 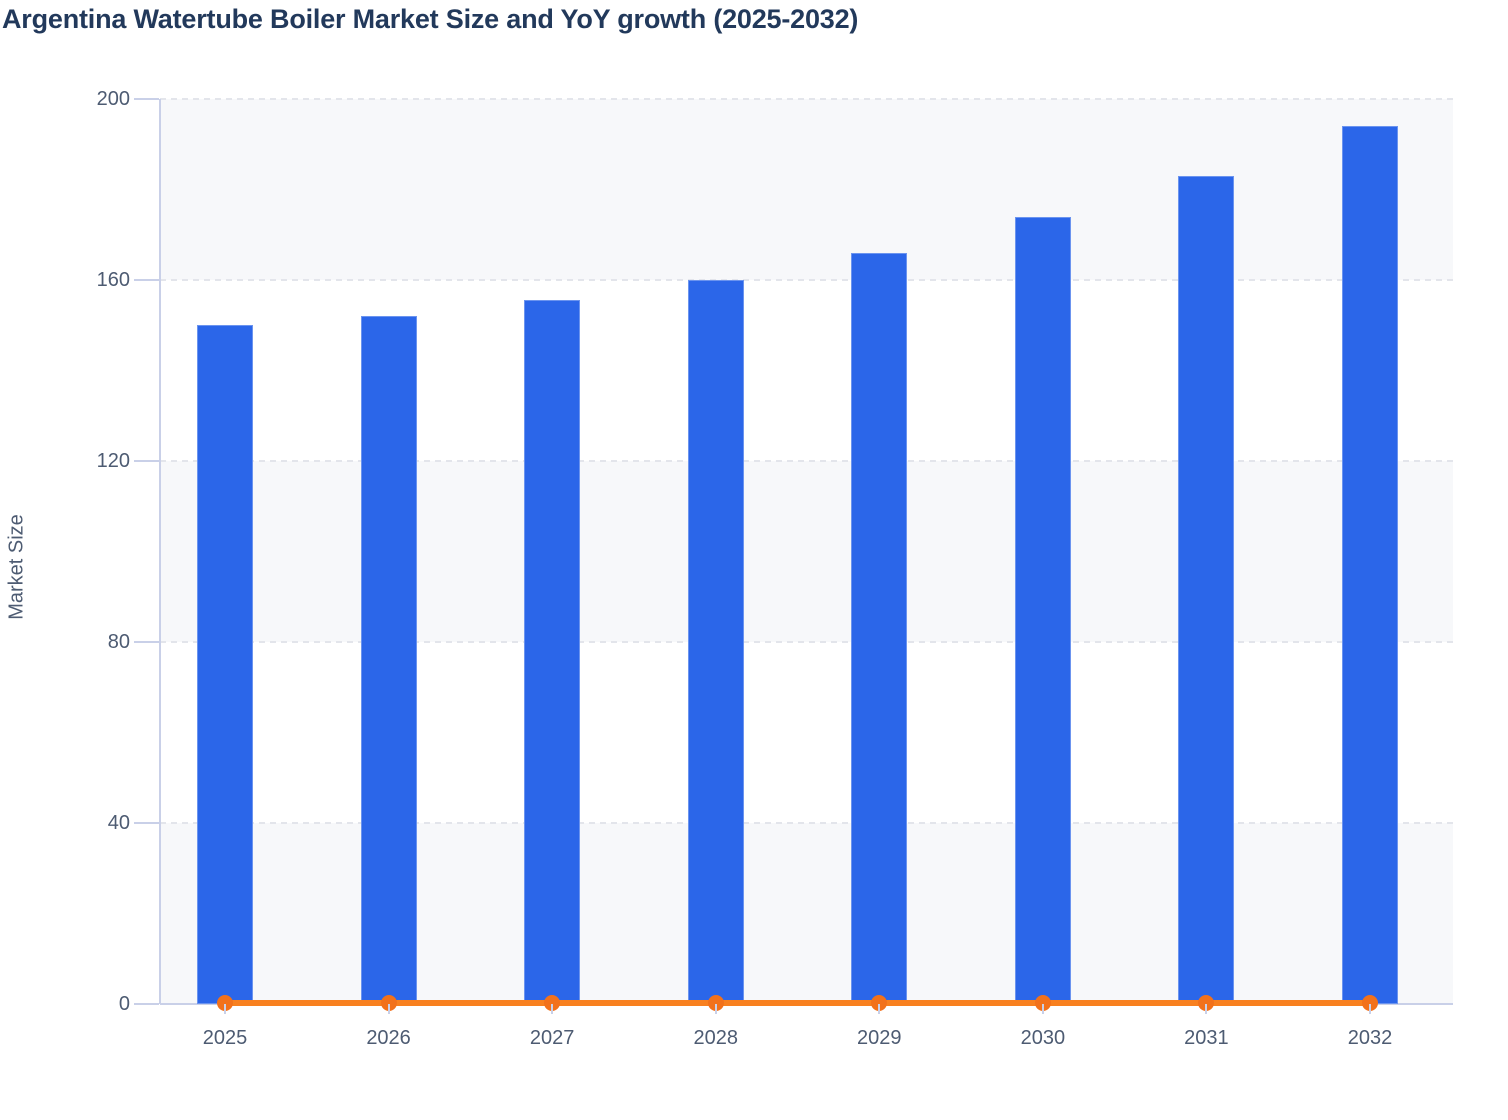 What do you see at coordinates (552, 1003) in the screenshot?
I see `yoy-marker-2027` at bounding box center [552, 1003].